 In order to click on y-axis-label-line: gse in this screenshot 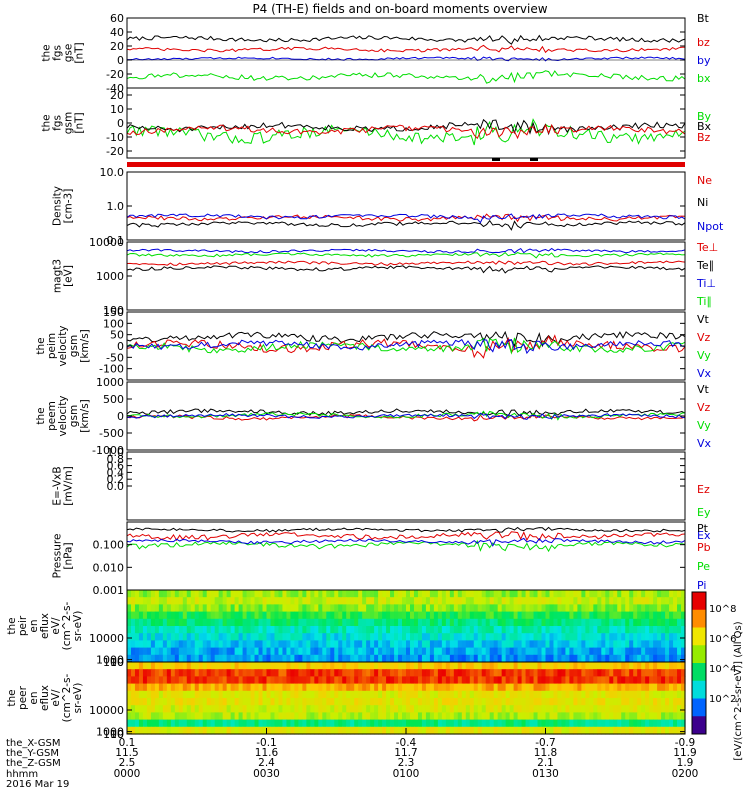, I will do `click(69, 53)`.